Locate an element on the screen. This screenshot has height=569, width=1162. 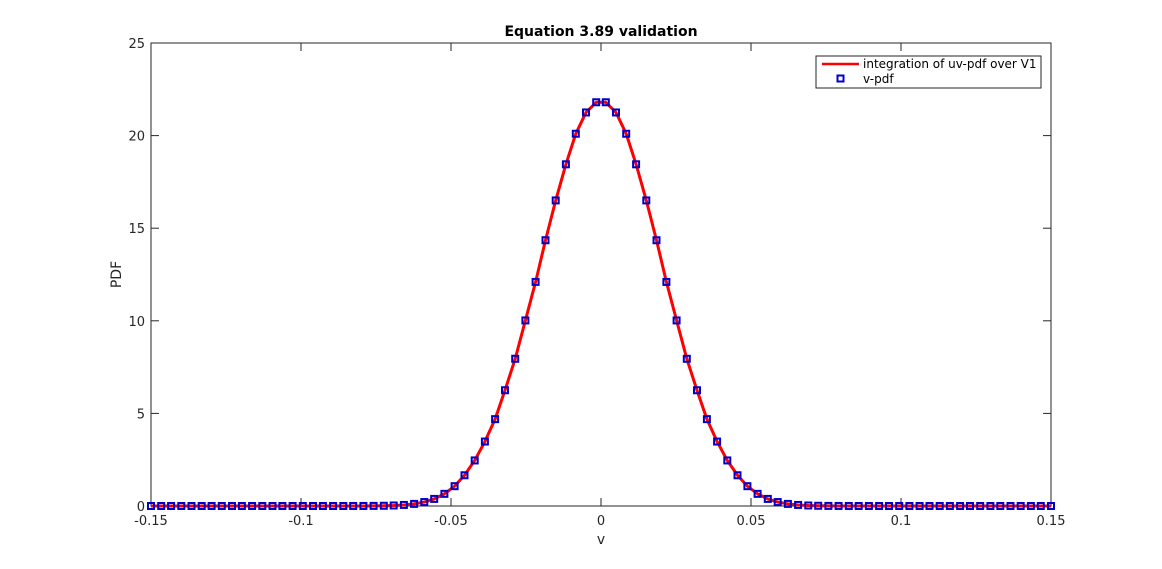
y-tick-label: 10 is located at coordinates (136, 322).